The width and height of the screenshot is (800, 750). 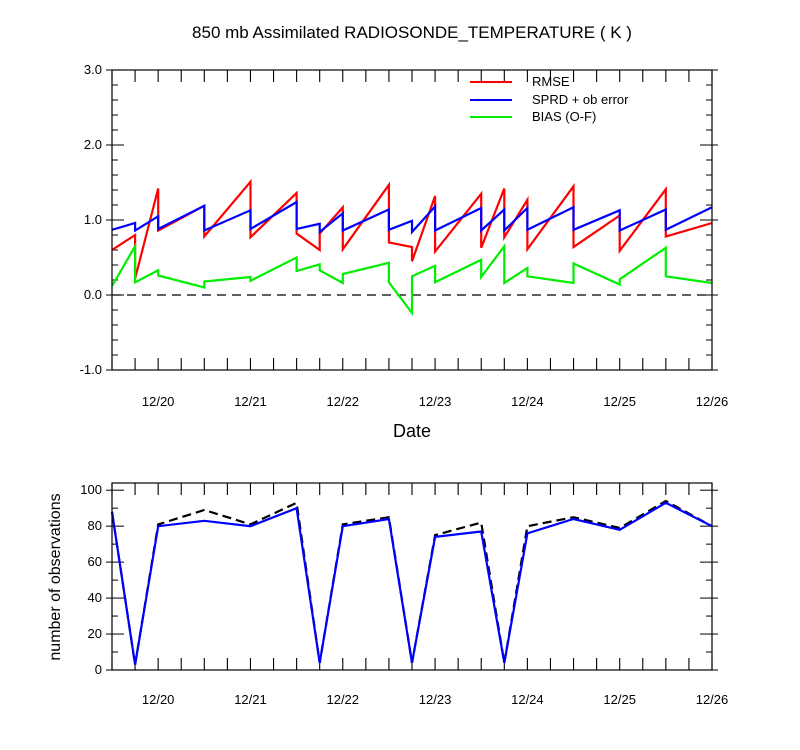 I want to click on y-tick-label: 40, so click(x=95, y=597).